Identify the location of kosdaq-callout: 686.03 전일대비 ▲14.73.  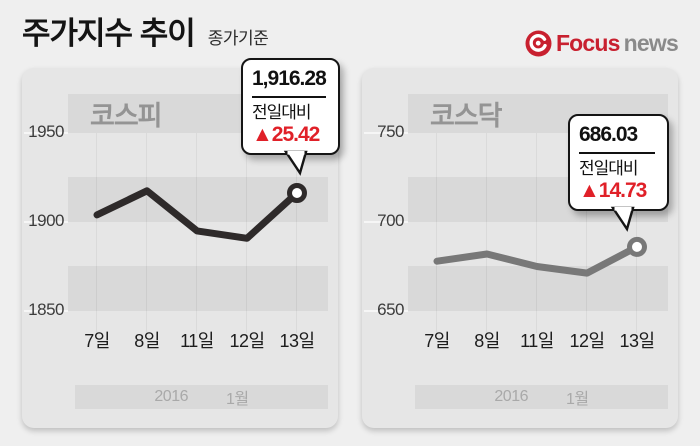
(618, 173).